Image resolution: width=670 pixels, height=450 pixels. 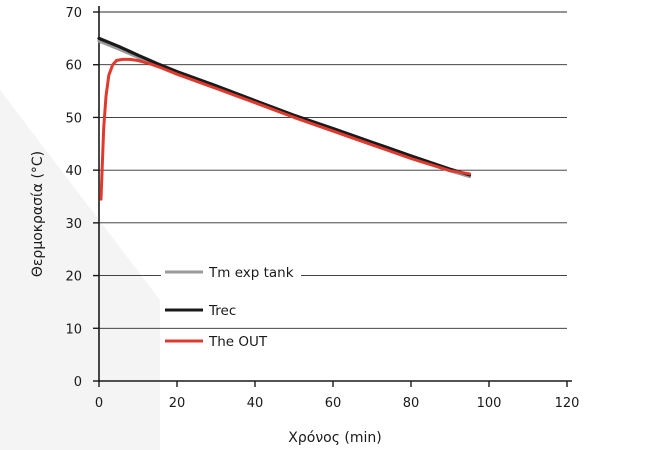 I want to click on y-tick-label-40: 40, so click(x=73, y=171).